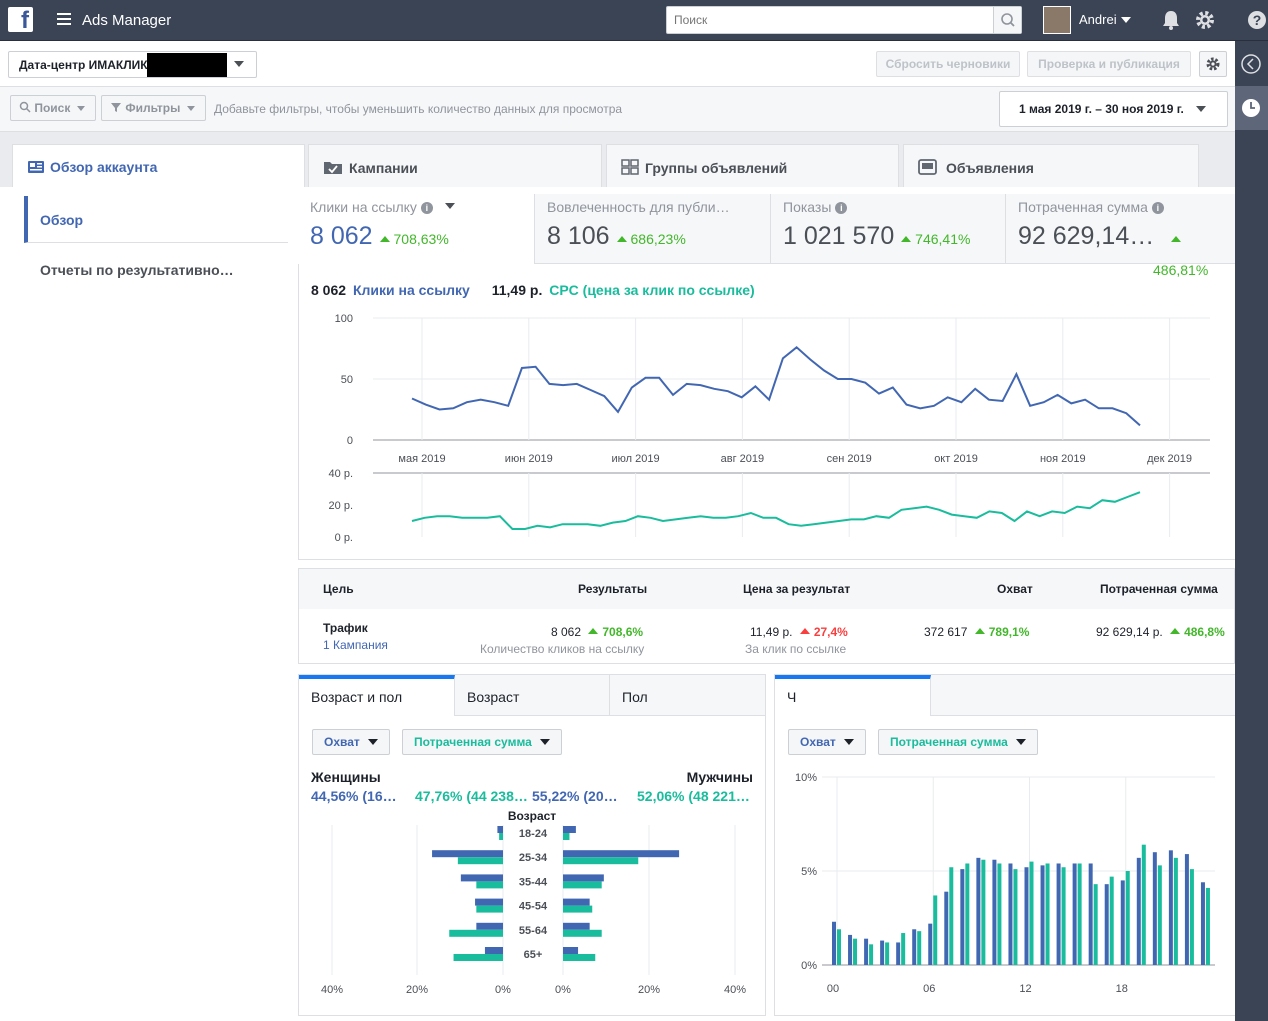  What do you see at coordinates (687, 695) in the screenshot?
I see `tab-gender: Пол` at bounding box center [687, 695].